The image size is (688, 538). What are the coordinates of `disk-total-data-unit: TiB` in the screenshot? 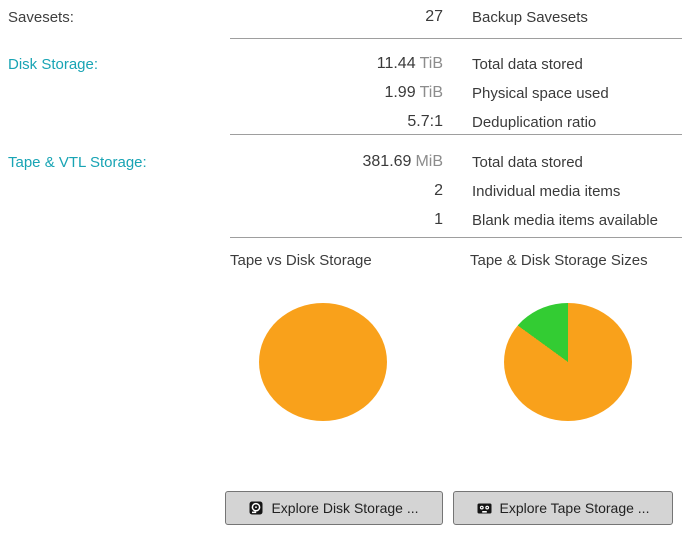 It's located at (431, 63).